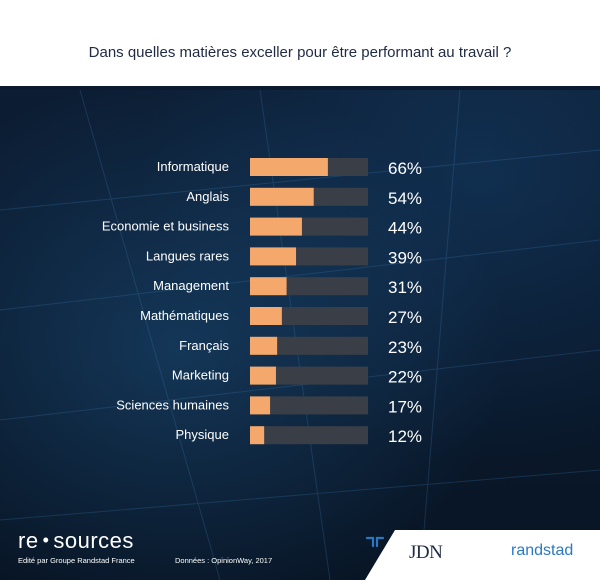  What do you see at coordinates (204, 345) in the screenshot?
I see `category-label: Français` at bounding box center [204, 345].